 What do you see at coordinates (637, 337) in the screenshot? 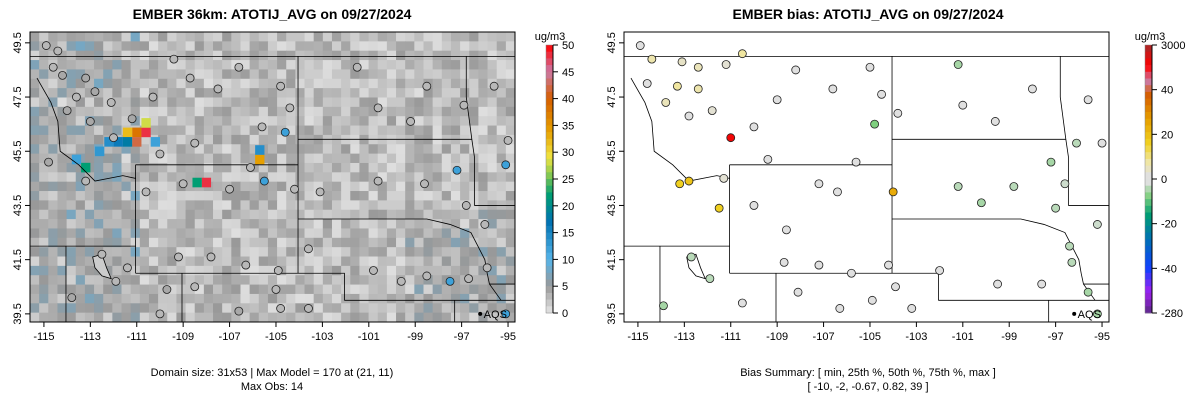
I see `x-tick-label: -115` at bounding box center [637, 337].